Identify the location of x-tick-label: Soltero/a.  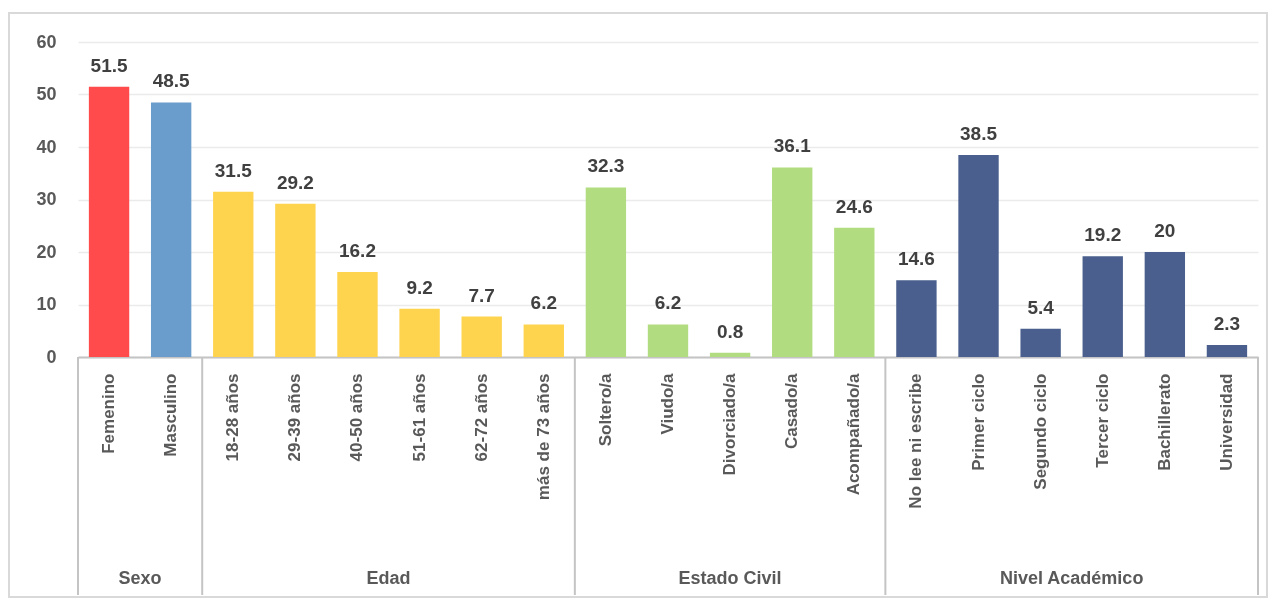
(605, 409).